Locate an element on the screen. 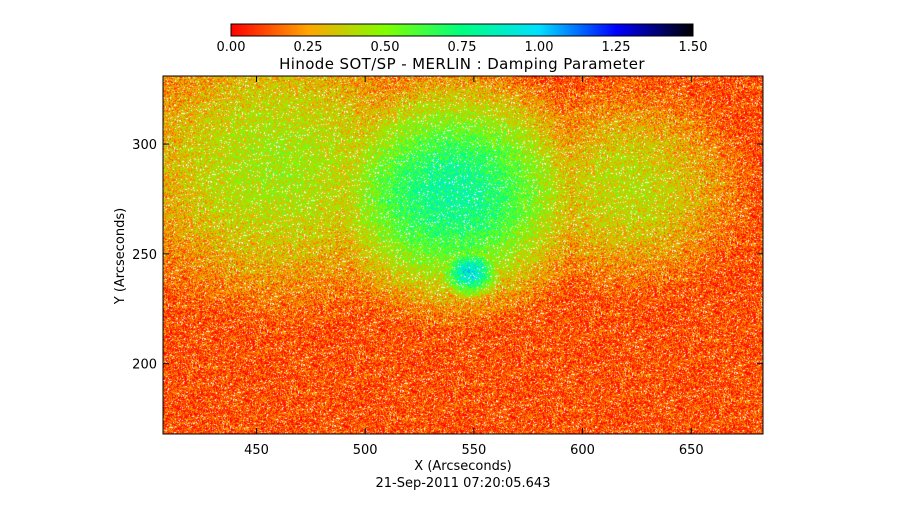 This screenshot has width=924, height=512. colorbar-tick-label: 1.50 is located at coordinates (693, 47).